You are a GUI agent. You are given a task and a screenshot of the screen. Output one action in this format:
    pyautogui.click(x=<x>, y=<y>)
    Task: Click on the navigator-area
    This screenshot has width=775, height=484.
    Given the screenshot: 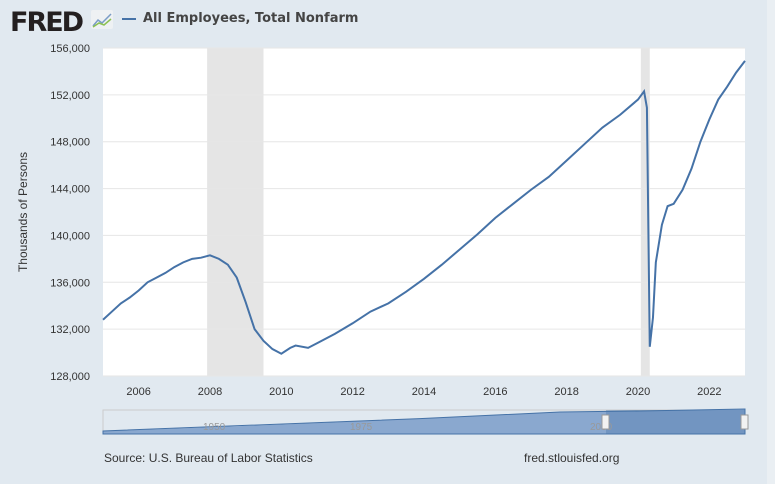 What is the action you would take?
    pyautogui.click(x=424, y=421)
    